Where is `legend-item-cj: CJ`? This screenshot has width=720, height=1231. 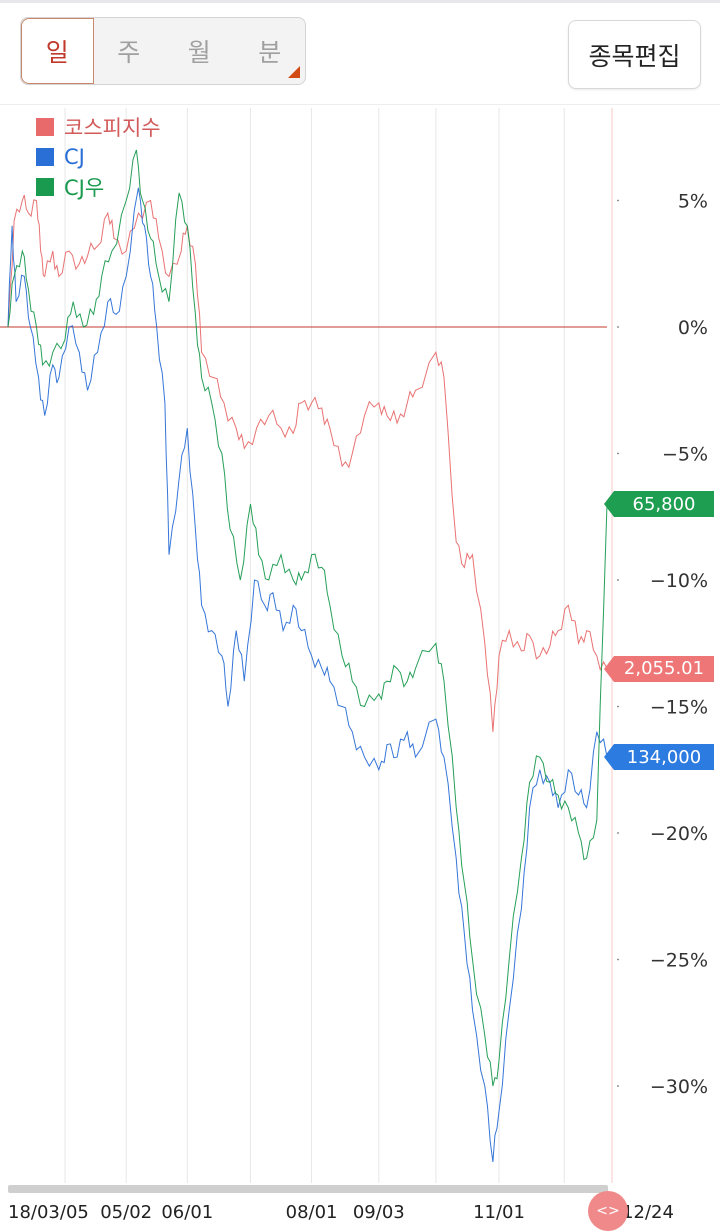
legend-item-cj: CJ is located at coordinates (98, 157).